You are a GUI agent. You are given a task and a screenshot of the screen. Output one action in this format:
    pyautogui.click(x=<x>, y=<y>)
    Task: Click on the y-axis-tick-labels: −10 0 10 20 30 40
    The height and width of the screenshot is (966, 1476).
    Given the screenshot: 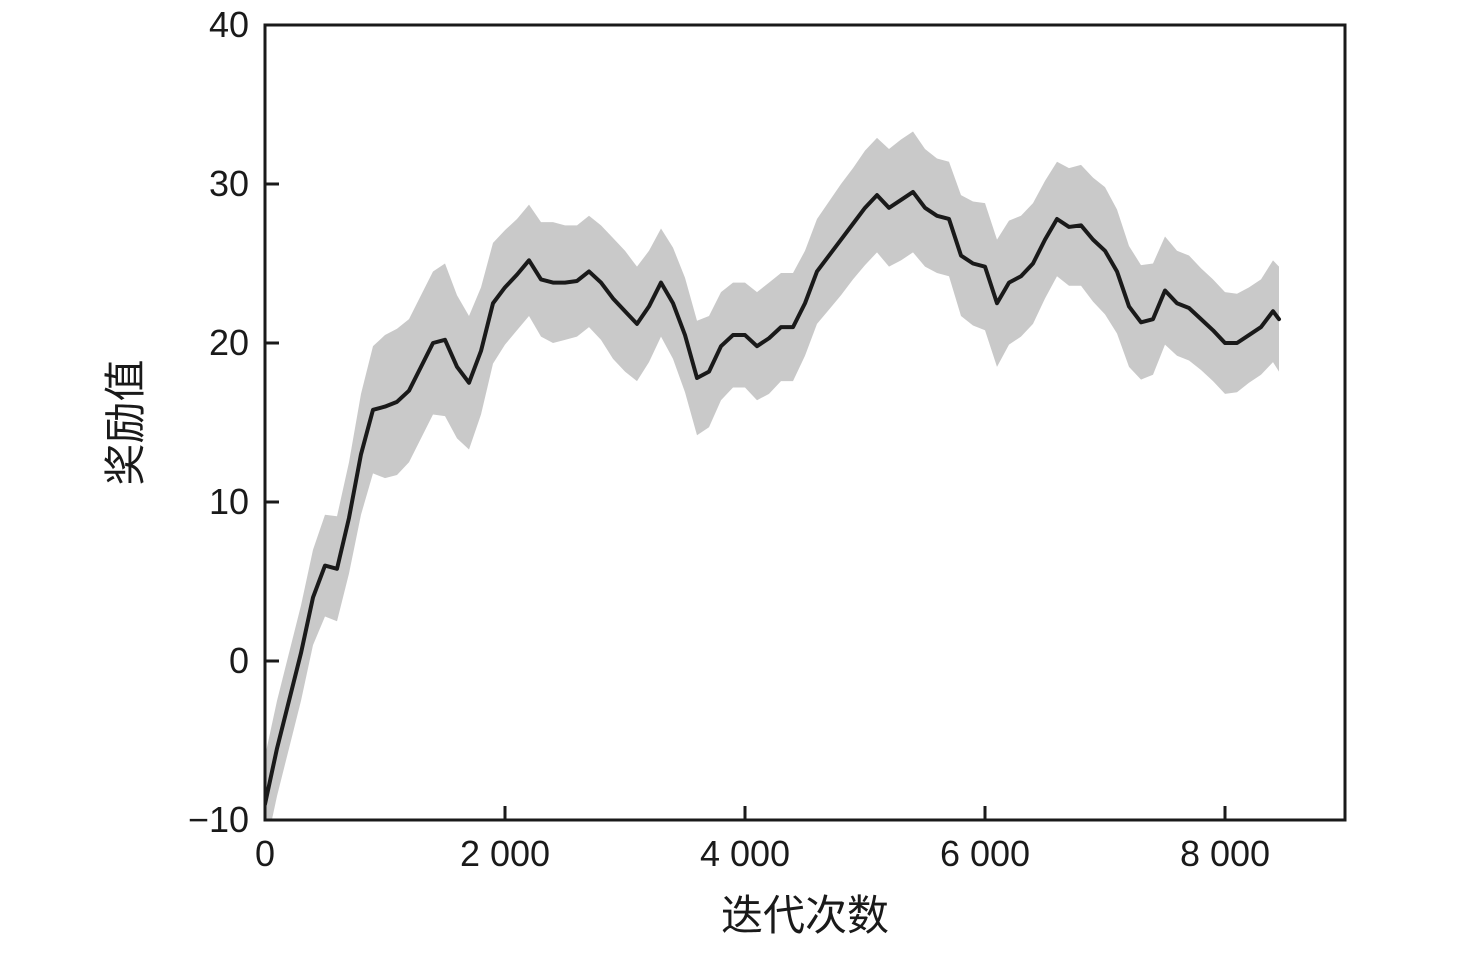 What is the action you would take?
    pyautogui.click(x=218, y=422)
    